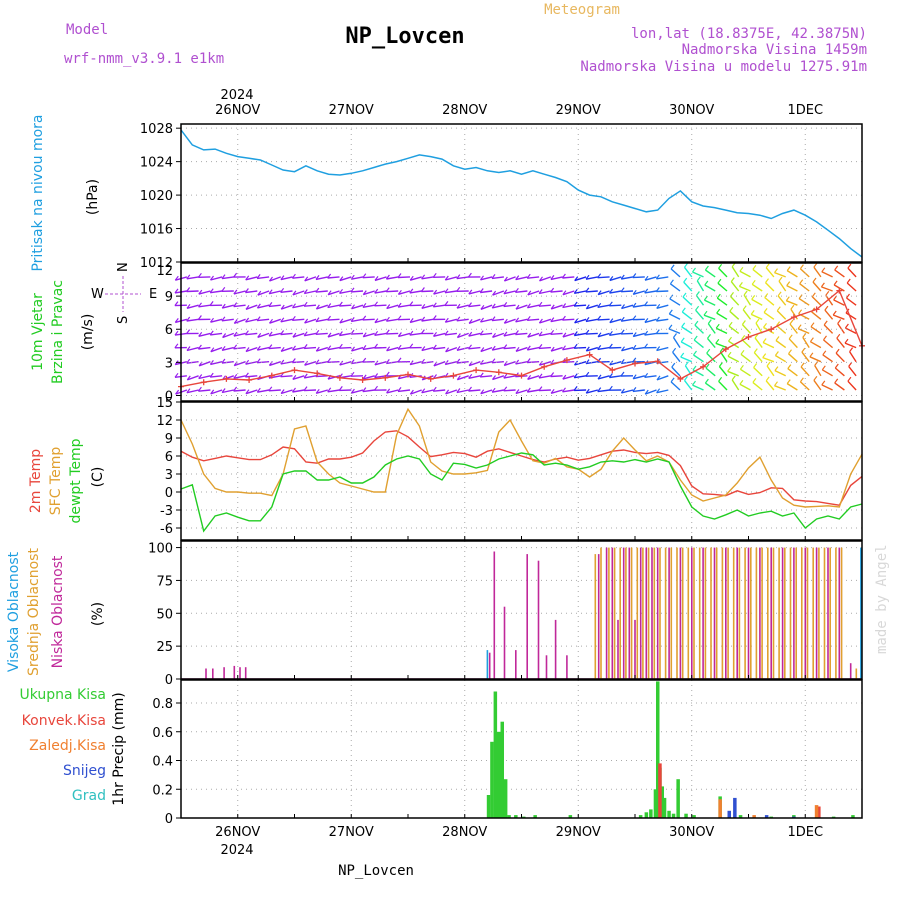  Describe the element at coordinates (245, 673) in the screenshot. I see `niska-oblacnost-bar` at that location.